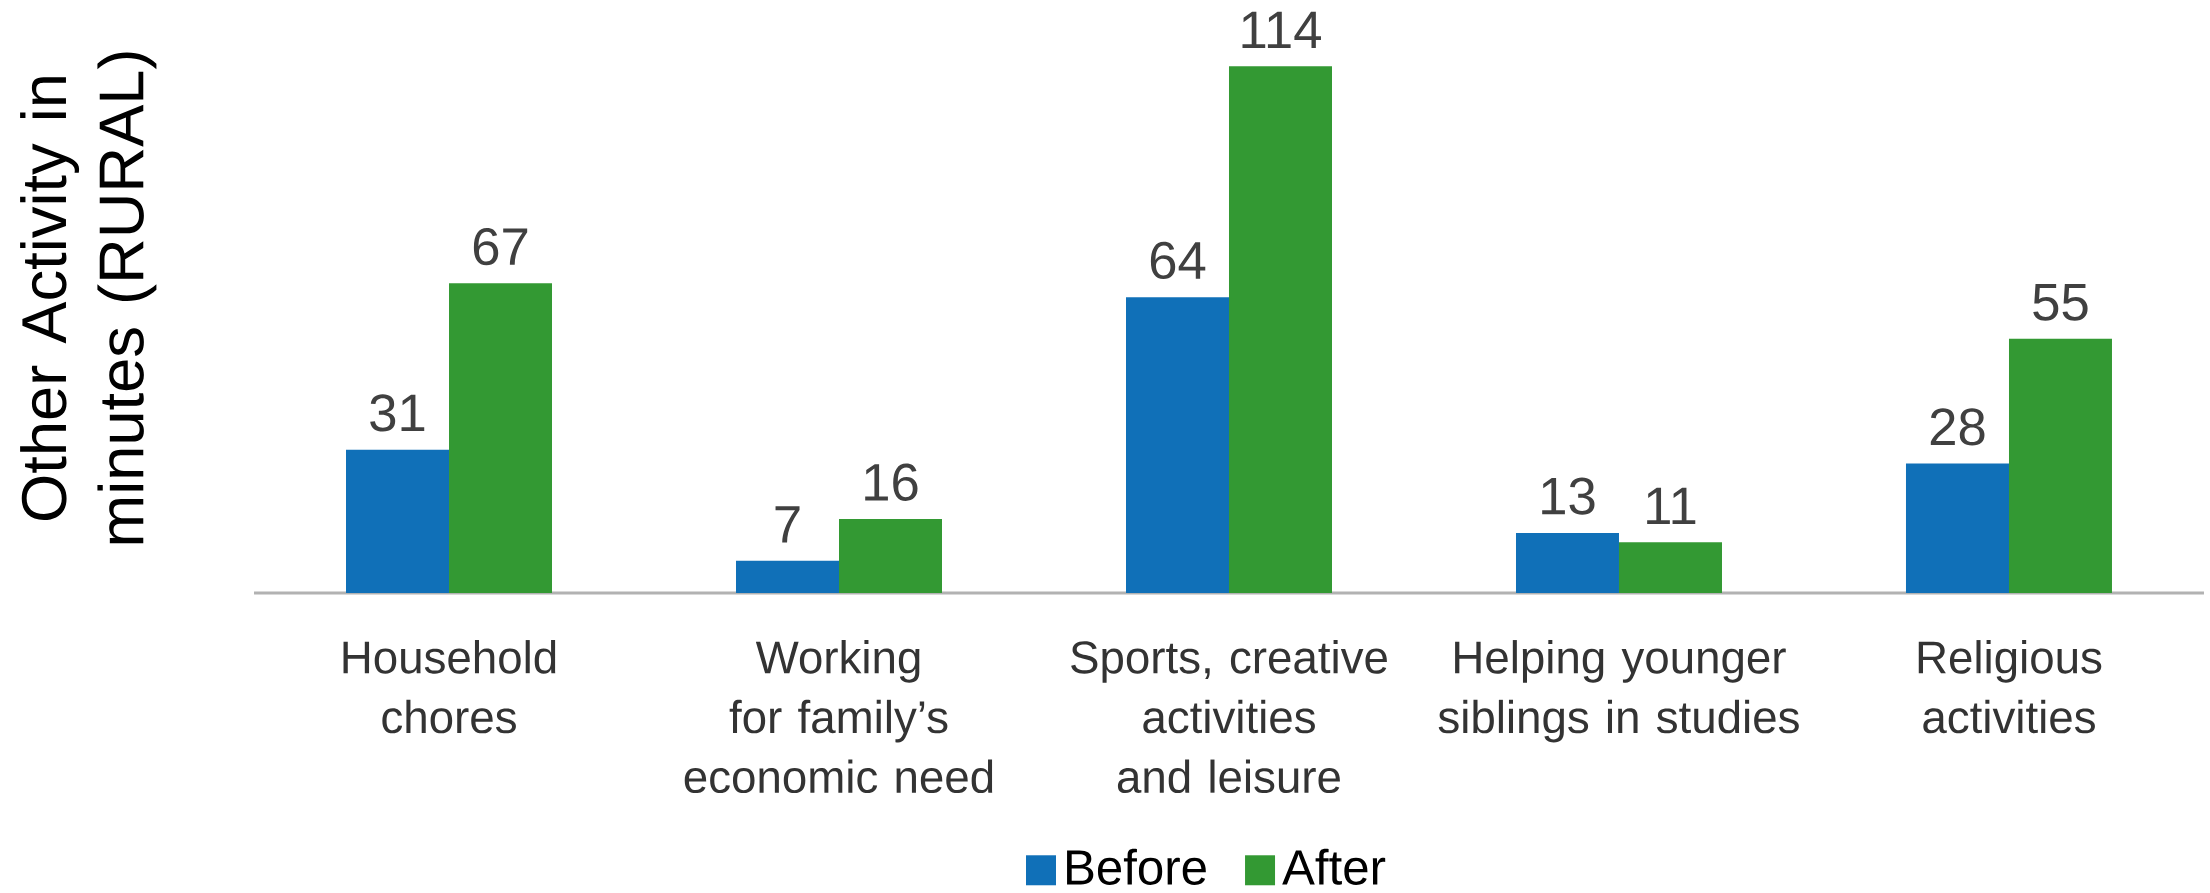 This screenshot has height=893, width=2210. I want to click on legend-label: After, so click(1334, 866).